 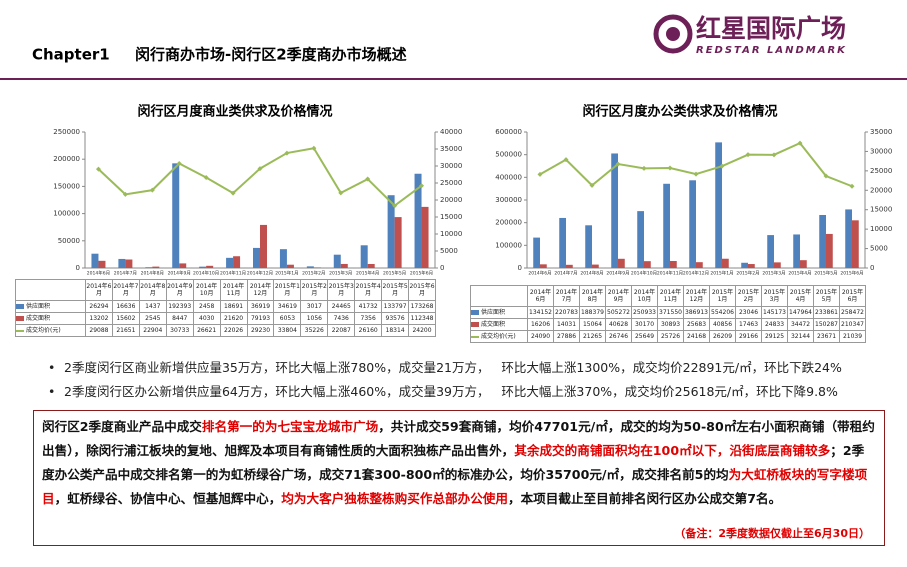 I want to click on table-value: 29125, so click(x=774, y=336).